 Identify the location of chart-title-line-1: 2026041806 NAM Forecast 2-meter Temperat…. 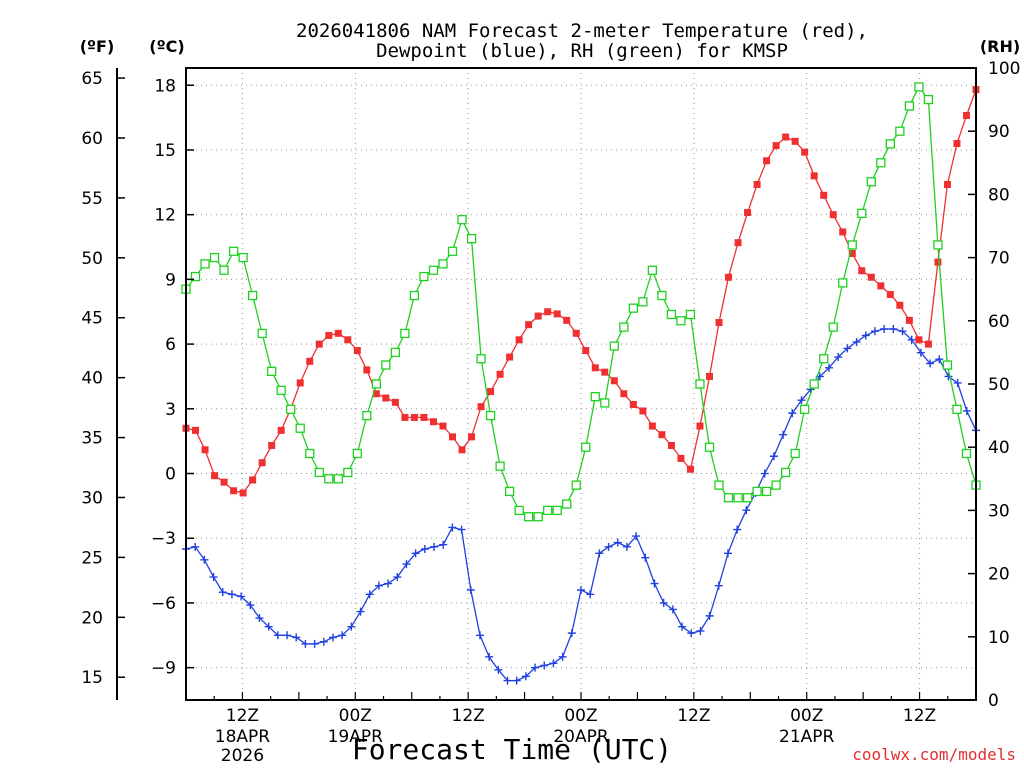
(582, 31).